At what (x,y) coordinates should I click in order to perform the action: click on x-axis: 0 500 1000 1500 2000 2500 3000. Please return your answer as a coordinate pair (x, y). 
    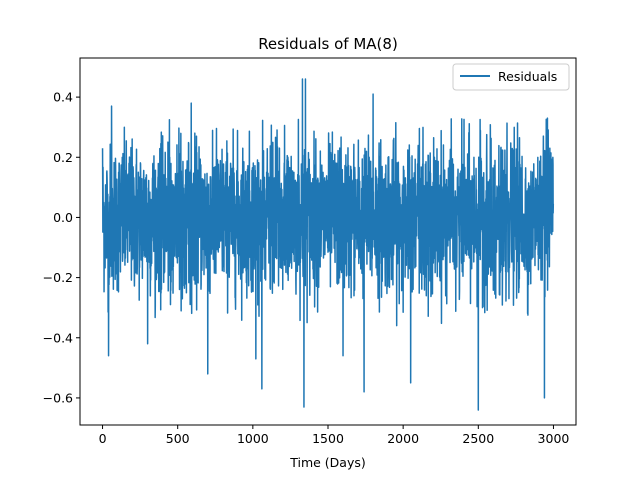
    Looking at the image, I should click on (334, 435).